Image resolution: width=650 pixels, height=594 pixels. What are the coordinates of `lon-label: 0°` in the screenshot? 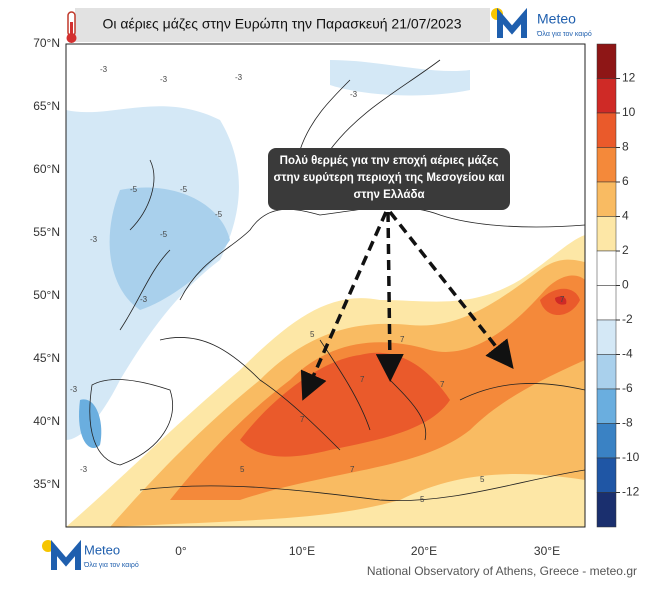 It's located at (181, 551).